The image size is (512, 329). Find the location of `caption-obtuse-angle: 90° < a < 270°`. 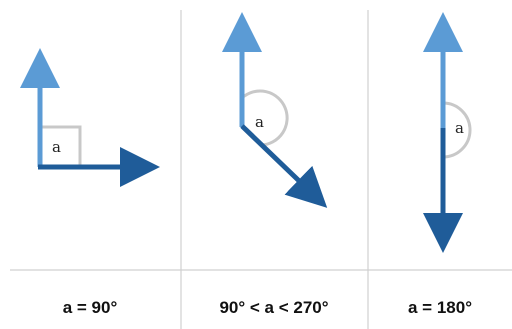

caption-obtuse-angle: 90° < a < 270° is located at coordinates (274, 307).